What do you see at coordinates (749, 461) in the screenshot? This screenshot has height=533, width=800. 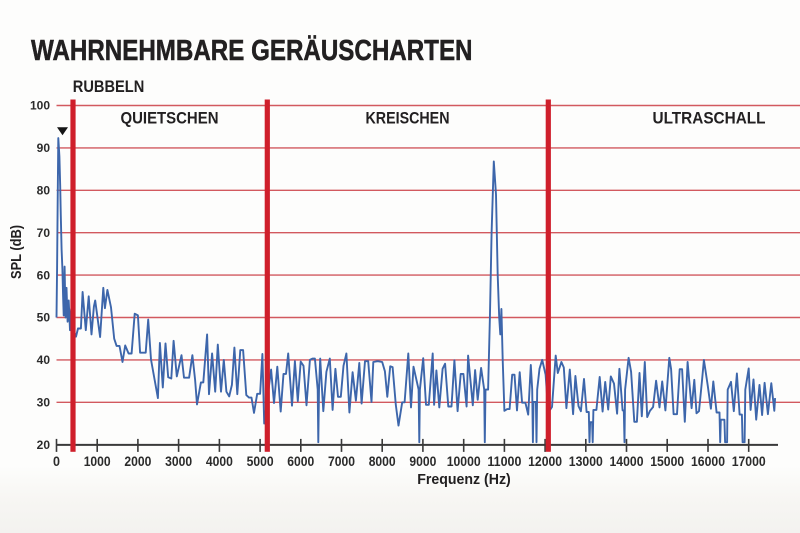 I see `svg-text: 17000` at bounding box center [749, 461].